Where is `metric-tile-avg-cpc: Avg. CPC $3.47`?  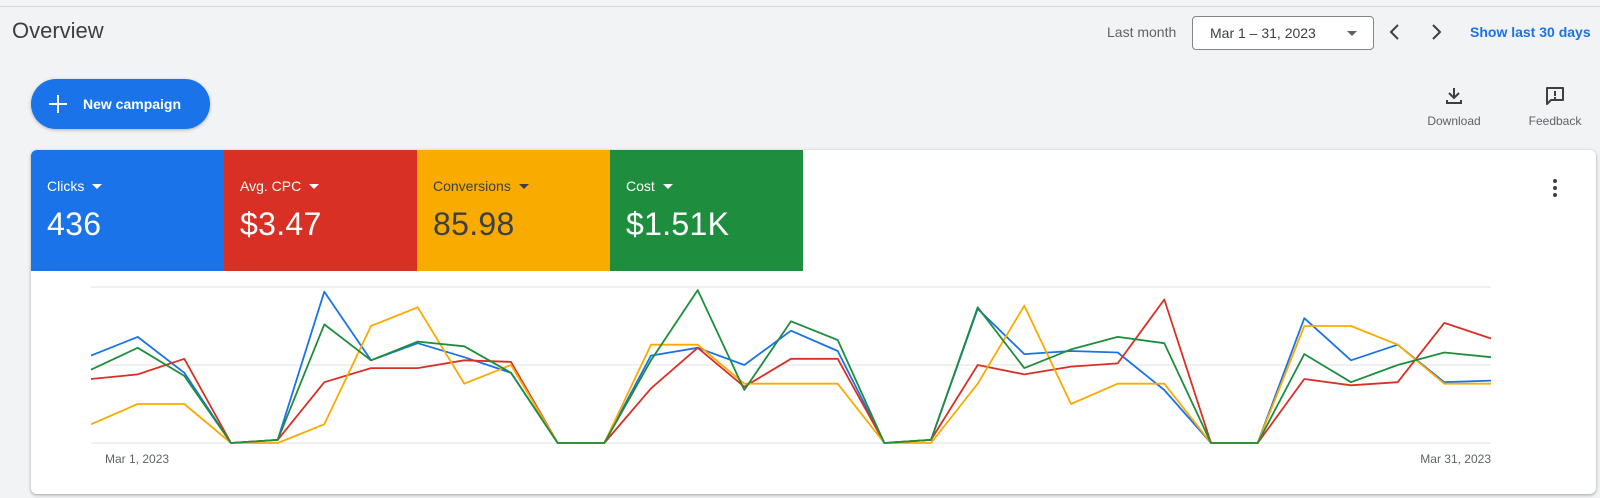
metric-tile-avg-cpc: Avg. CPC $3.47 is located at coordinates (320, 210).